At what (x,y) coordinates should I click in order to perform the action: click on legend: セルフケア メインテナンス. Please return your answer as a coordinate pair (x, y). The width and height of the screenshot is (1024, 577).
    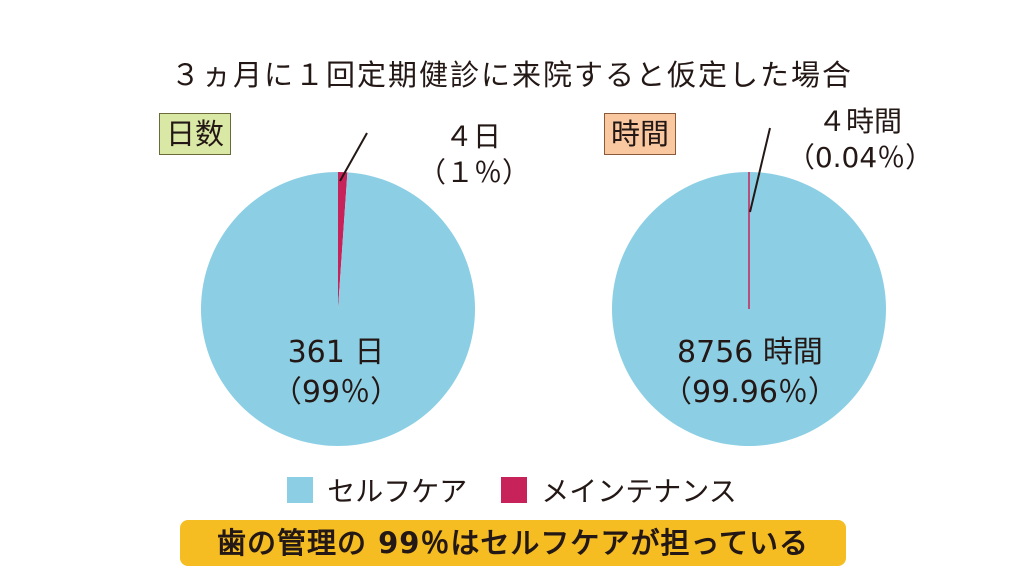
    Looking at the image, I should click on (512, 490).